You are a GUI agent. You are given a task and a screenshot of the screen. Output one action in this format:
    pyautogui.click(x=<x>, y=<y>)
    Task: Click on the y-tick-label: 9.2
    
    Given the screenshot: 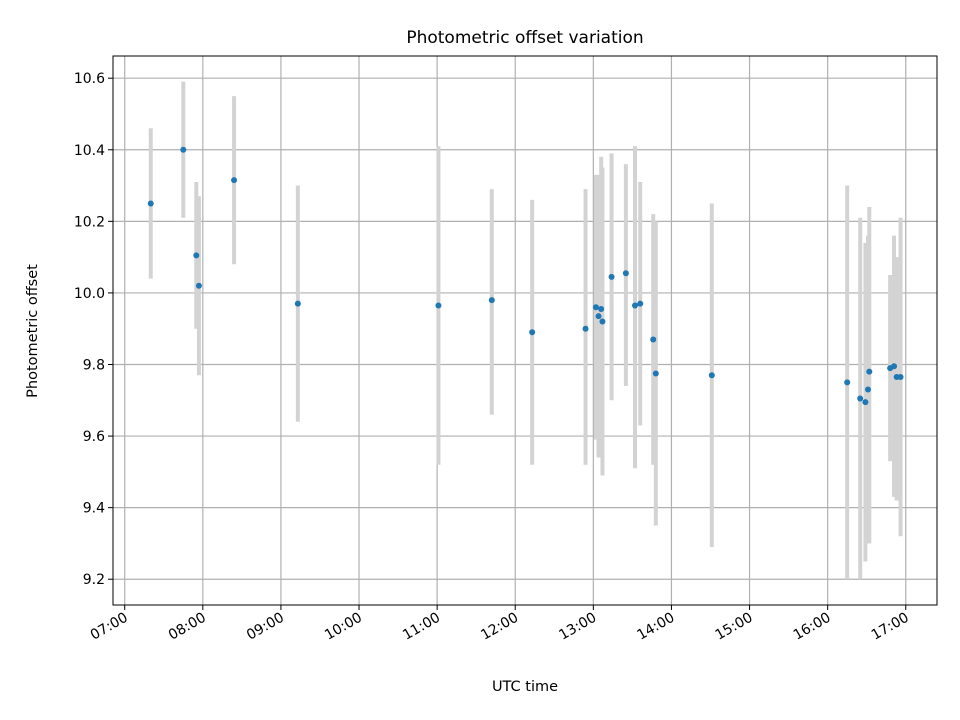 What is the action you would take?
    pyautogui.click(x=94, y=580)
    